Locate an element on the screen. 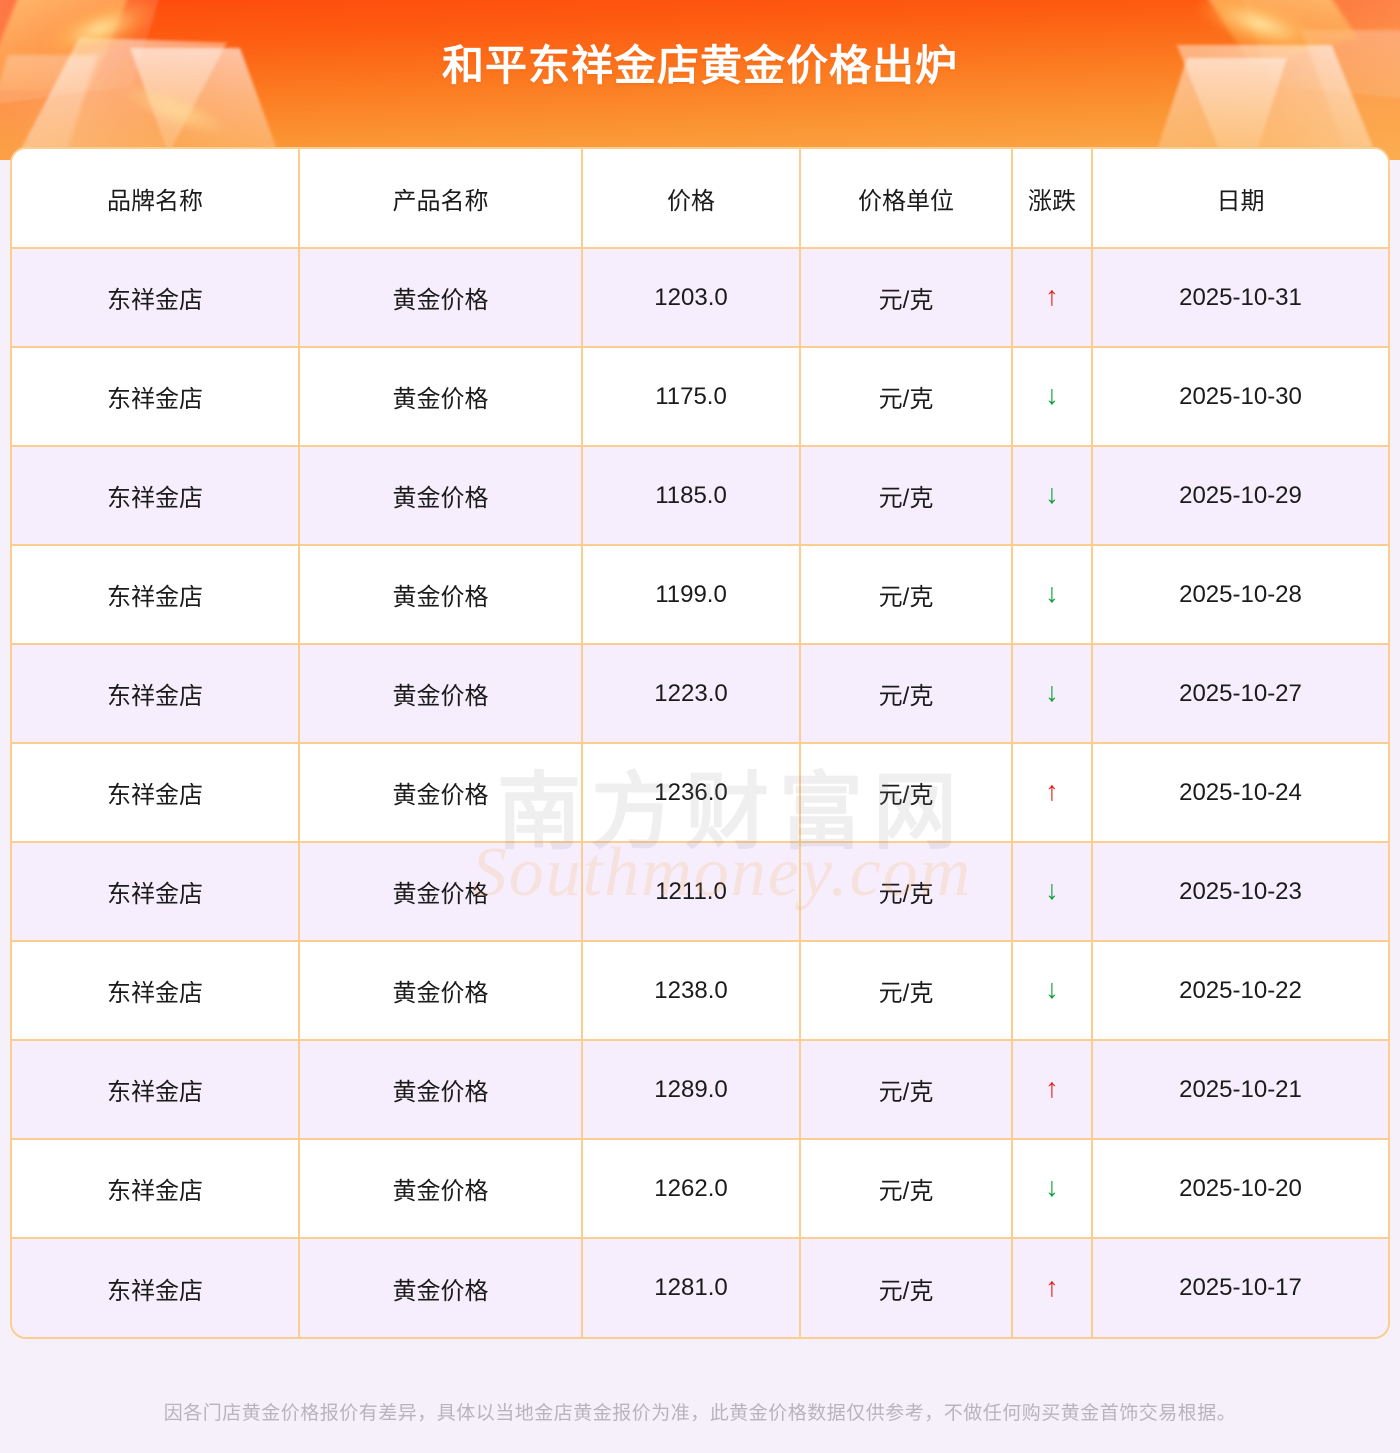  cell-price: 1199.0 is located at coordinates (691, 595).